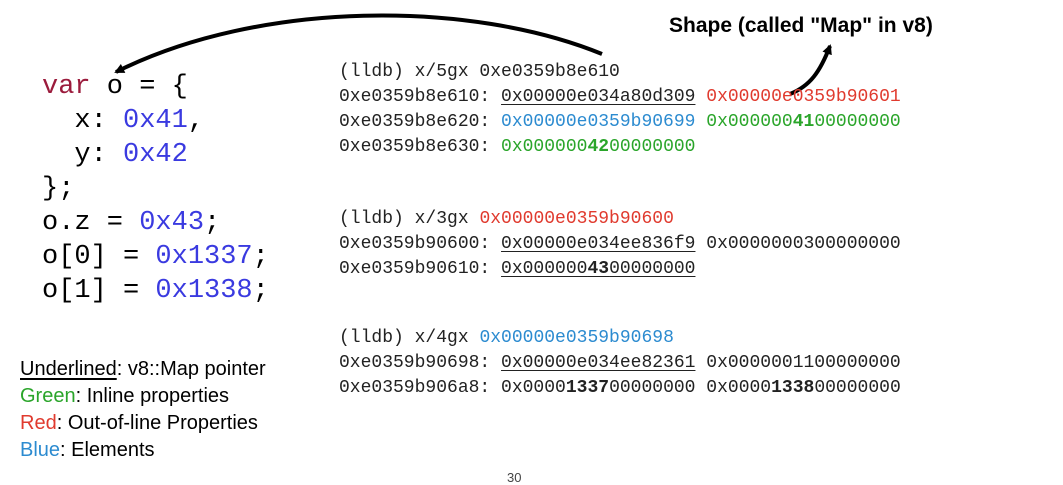  What do you see at coordinates (420, 97) in the screenshot?
I see `memory-address: 0xe0359b8e610:` at bounding box center [420, 97].